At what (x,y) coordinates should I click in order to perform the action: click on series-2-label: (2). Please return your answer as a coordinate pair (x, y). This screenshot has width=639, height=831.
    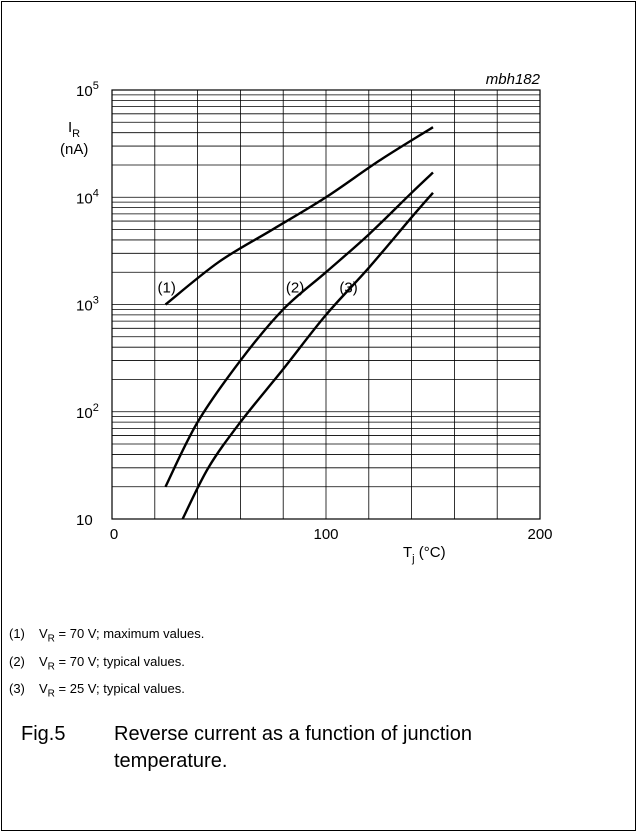
    Looking at the image, I should click on (295, 287).